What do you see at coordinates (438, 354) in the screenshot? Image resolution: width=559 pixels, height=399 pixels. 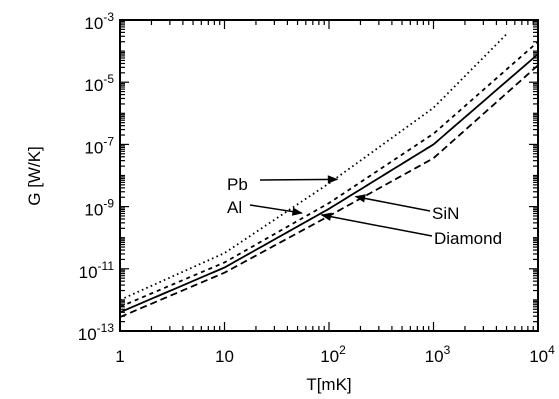 I see `x-tick-label: 10³` at bounding box center [438, 354].